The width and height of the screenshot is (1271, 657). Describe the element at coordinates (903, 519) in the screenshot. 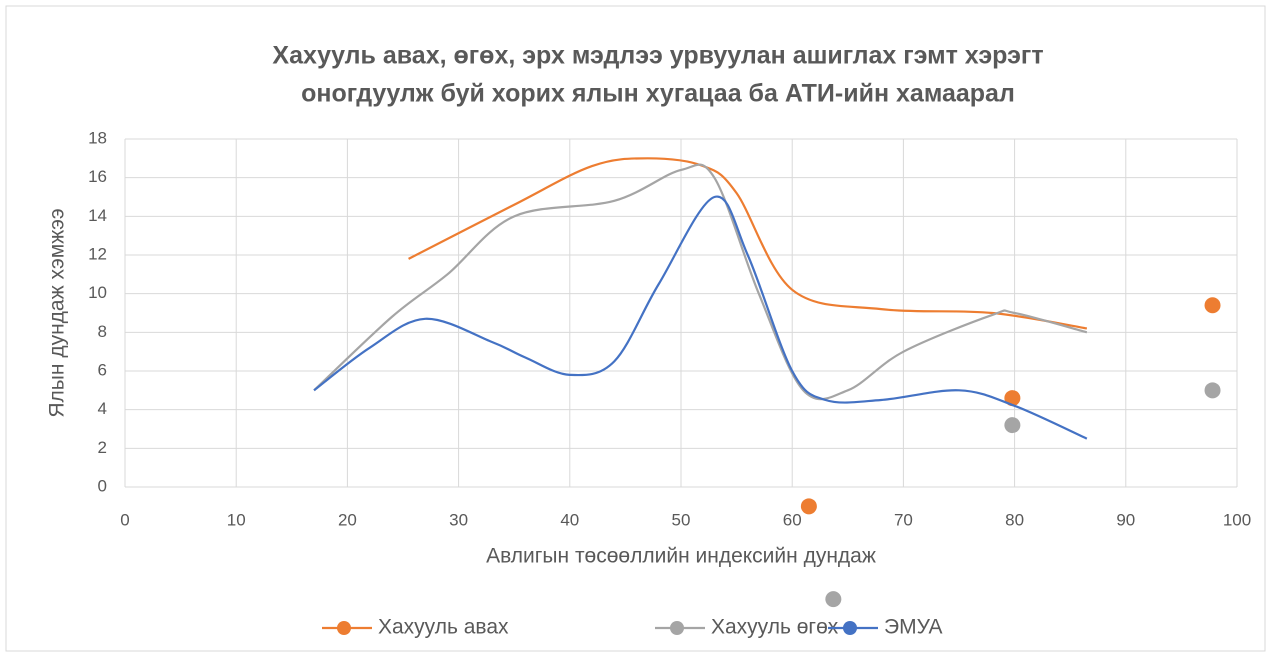

I see `x-tick-label: 70` at that location.